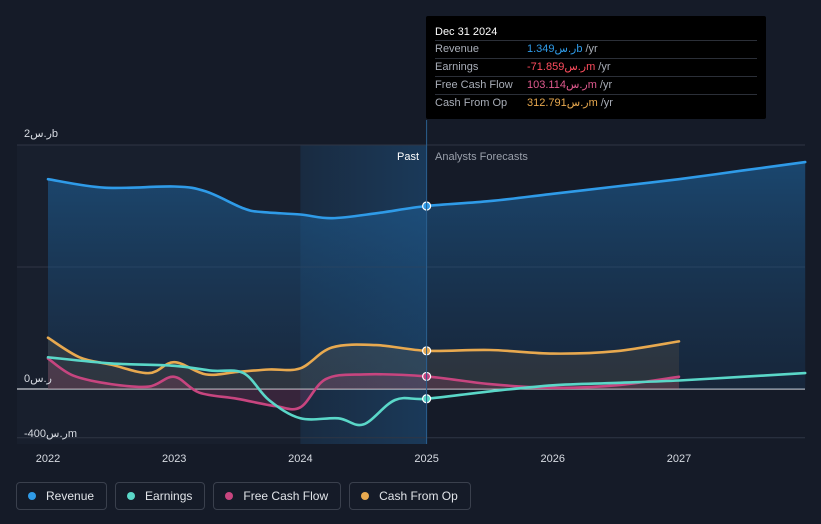  What do you see at coordinates (562, 103) in the screenshot?
I see `tooltip-value: ر.س312.791m` at bounding box center [562, 103].